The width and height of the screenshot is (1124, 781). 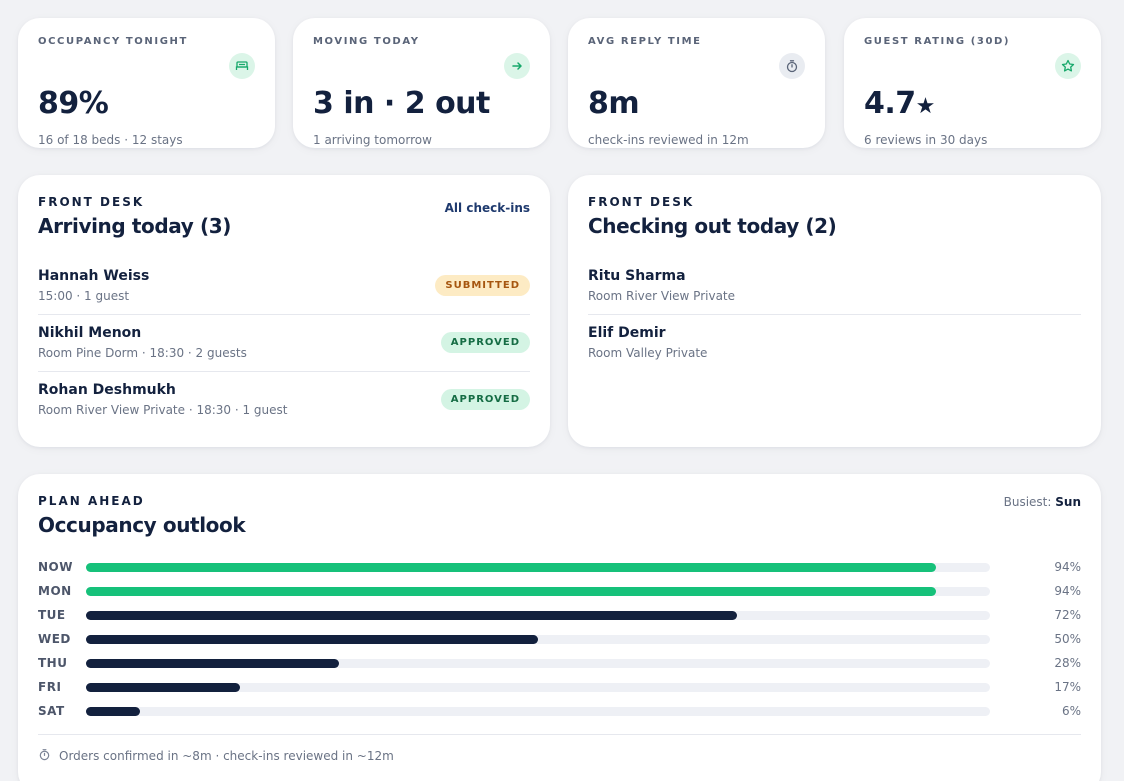 What do you see at coordinates (84, 296) in the screenshot?
I see `guest-meta: 15:00 · 1 guest` at bounding box center [84, 296].